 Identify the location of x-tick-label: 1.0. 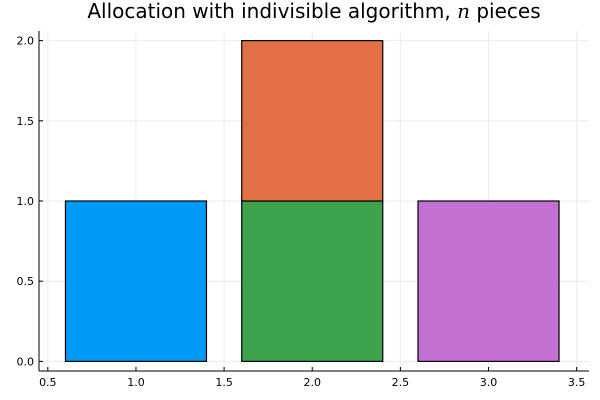
(136, 382).